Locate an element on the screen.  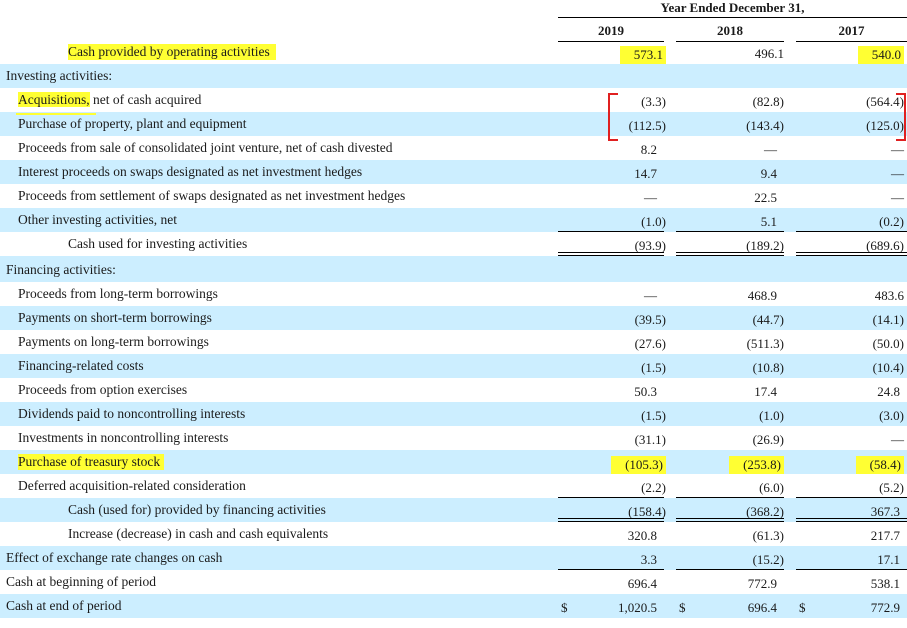
year-group-title: Year Ended December 31, is located at coordinates (732, 9).